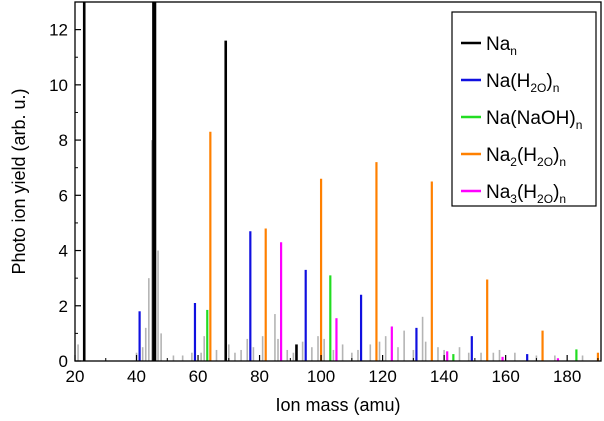  Describe the element at coordinates (75, 376) in the screenshot. I see `x-tick-label: 20` at that location.